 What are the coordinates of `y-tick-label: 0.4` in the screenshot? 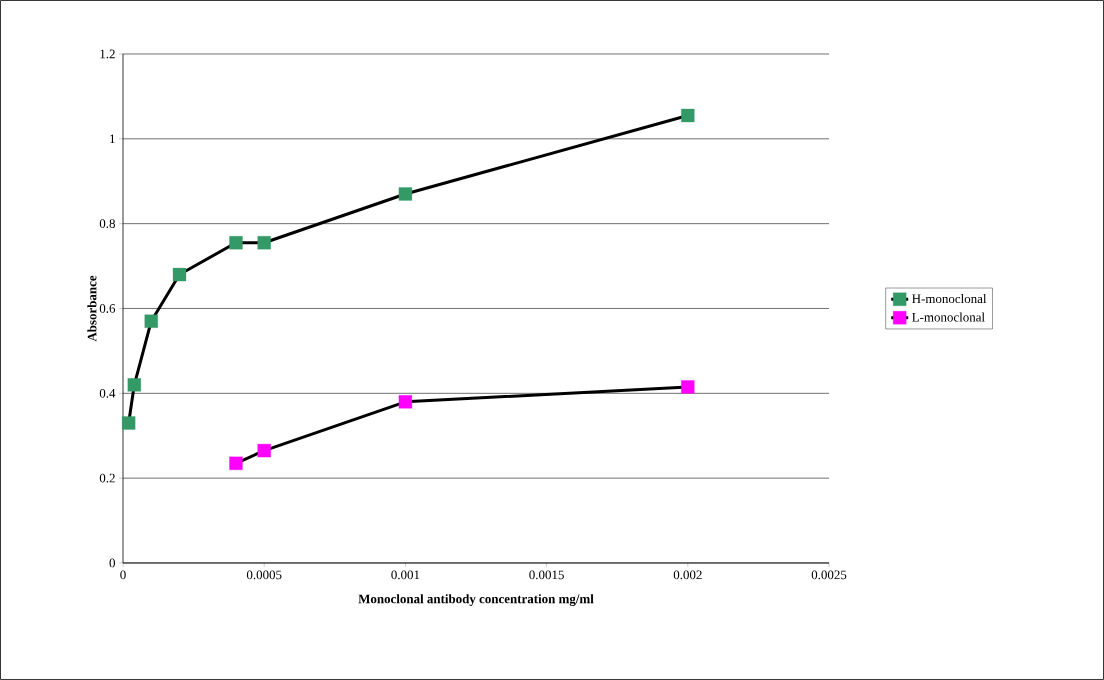 It's located at (107, 393).